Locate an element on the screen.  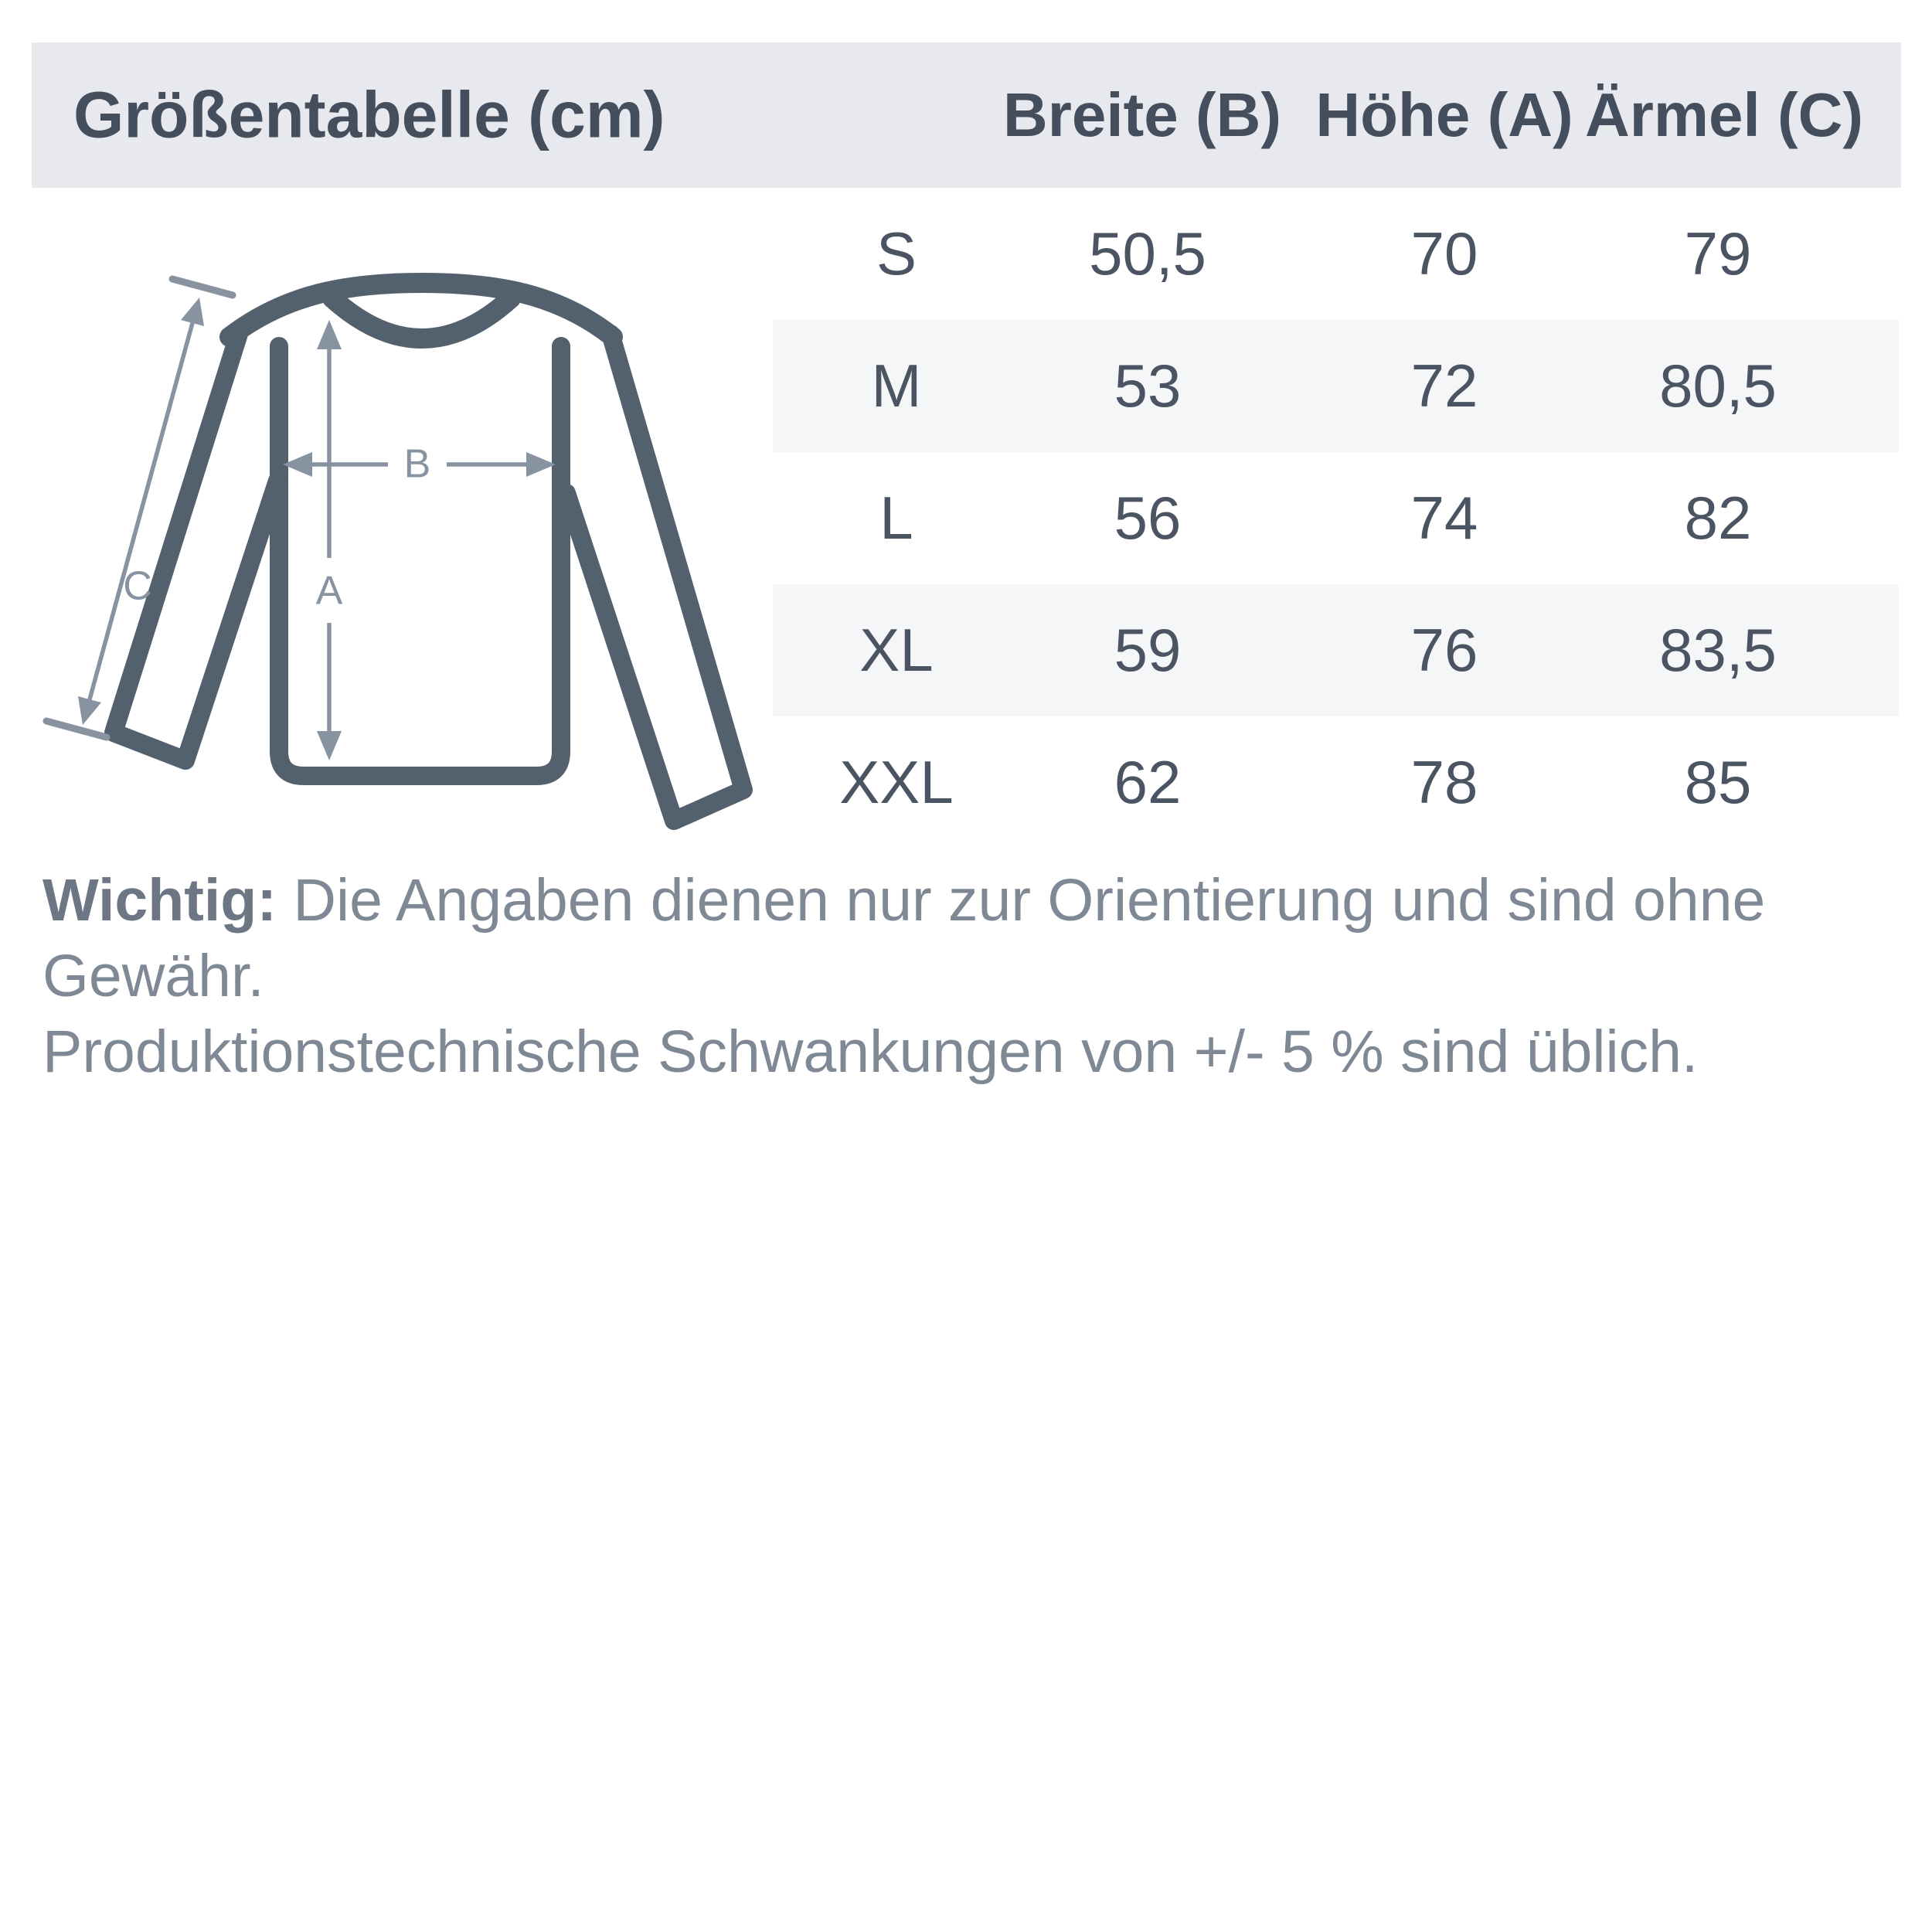
label-b: B is located at coordinates (418, 464).